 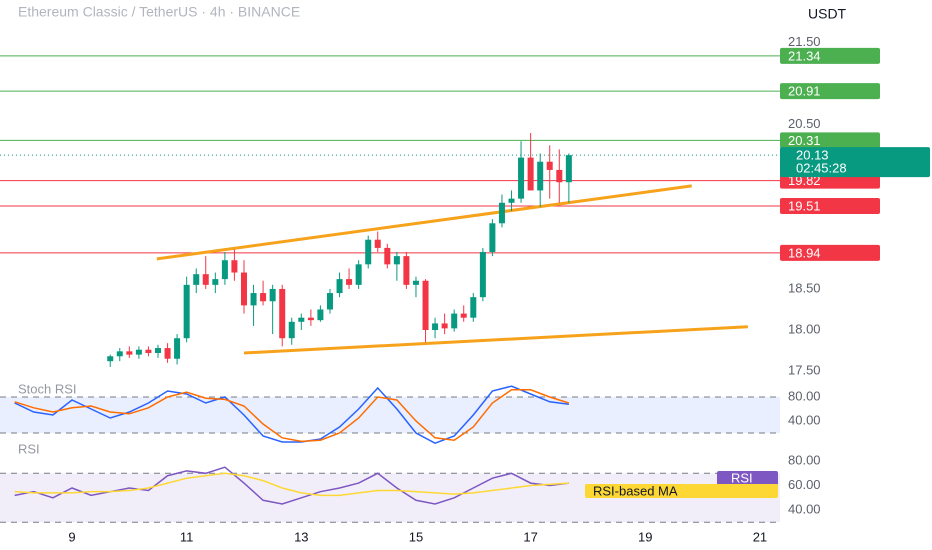 I want to click on legend-label: RSI-based MA, so click(x=635, y=490).